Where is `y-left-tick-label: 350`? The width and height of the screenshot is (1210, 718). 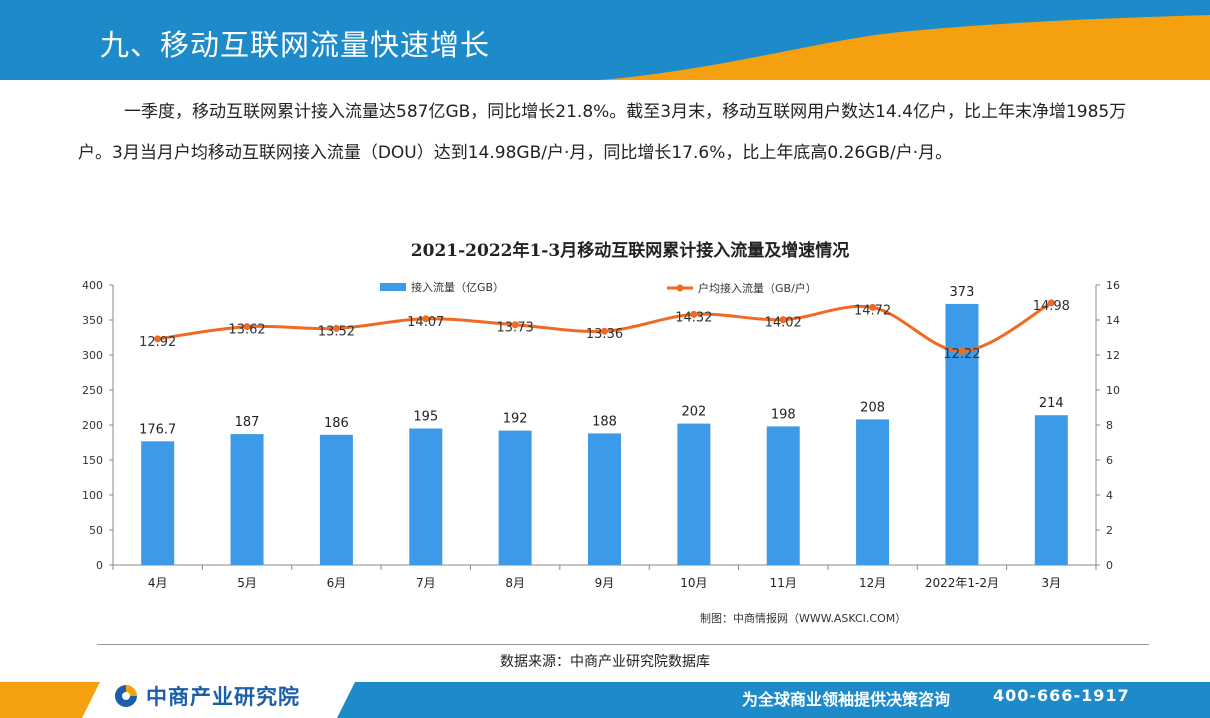
y-left-tick-label: 350 is located at coordinates (92, 320).